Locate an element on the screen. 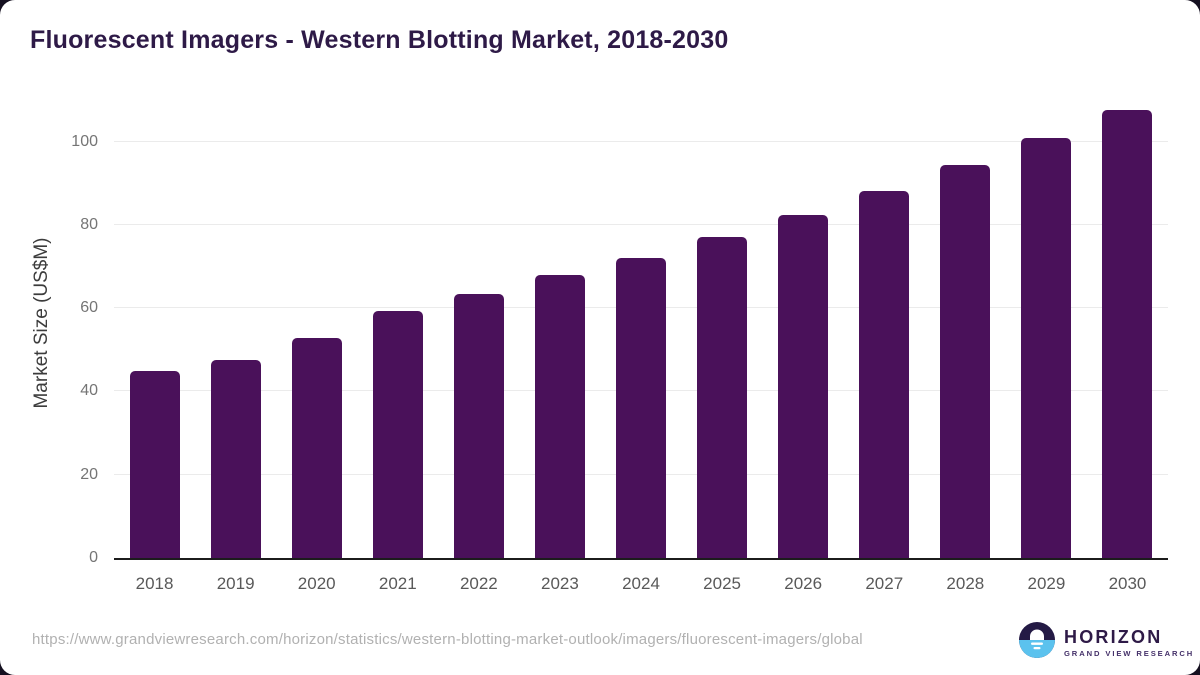 This screenshot has width=1200, height=675. x-label-2019: 2019 is located at coordinates (235, 583).